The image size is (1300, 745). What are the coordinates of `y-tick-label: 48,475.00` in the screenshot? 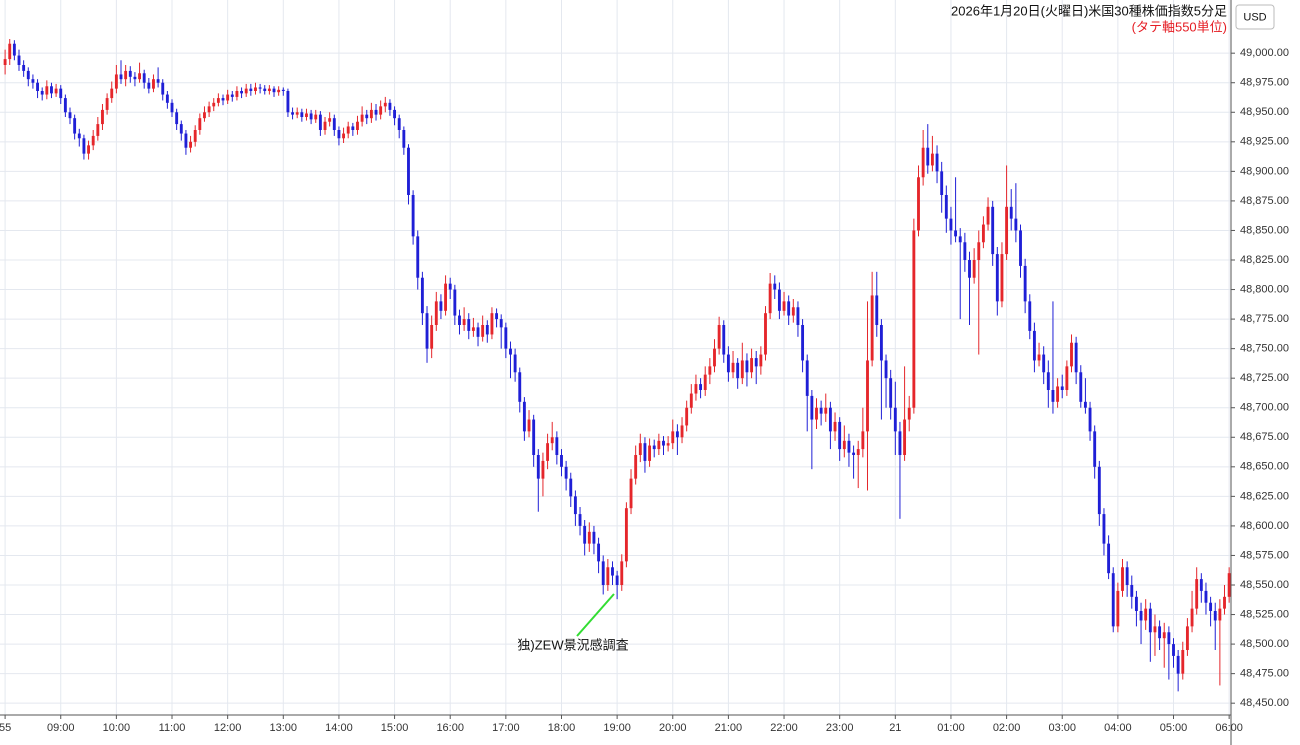 It's located at (1264, 674).